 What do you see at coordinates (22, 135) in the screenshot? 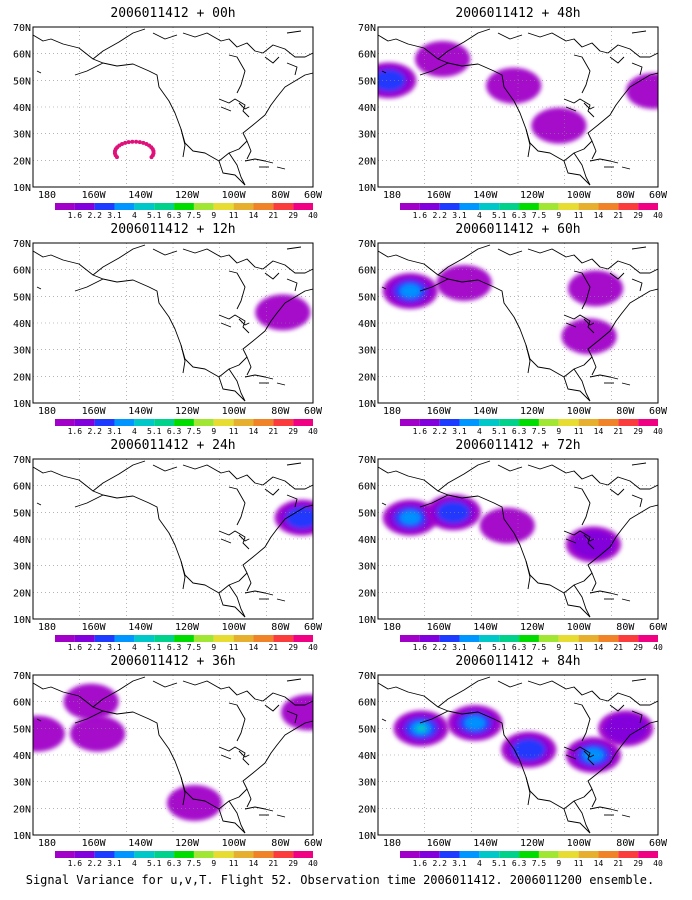
I see `y-tick-label: 30N` at bounding box center [22, 135].